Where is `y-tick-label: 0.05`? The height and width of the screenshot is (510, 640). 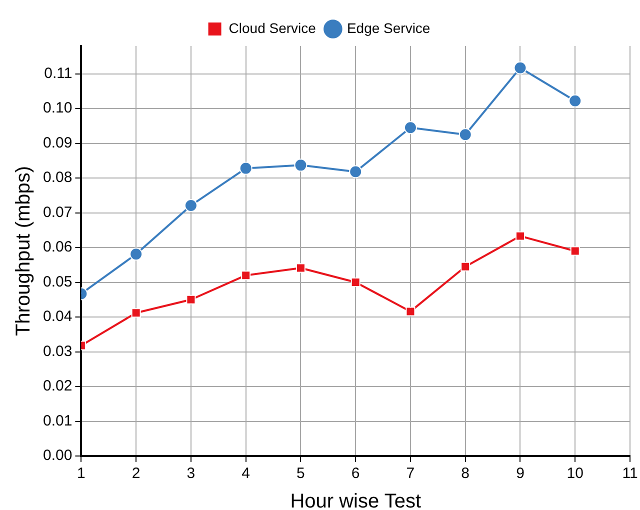 y-tick-label: 0.05 is located at coordinates (57, 281).